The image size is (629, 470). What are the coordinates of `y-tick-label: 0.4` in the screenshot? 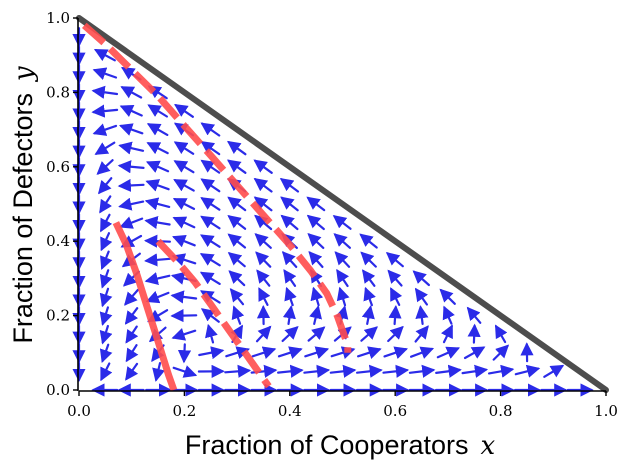 It's located at (58, 241).